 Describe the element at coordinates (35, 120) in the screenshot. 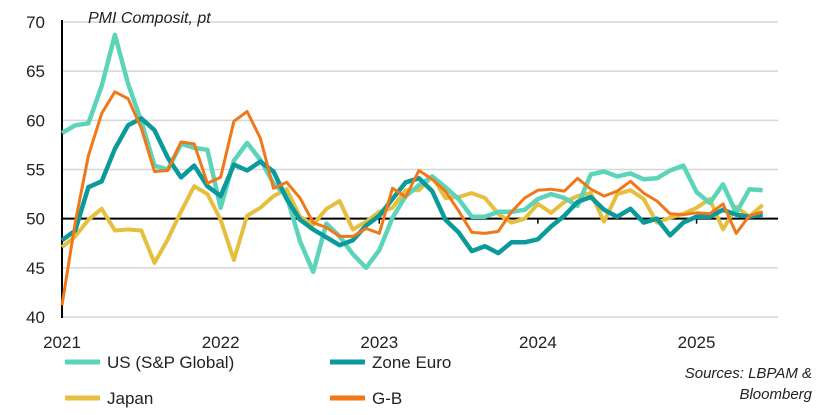

I see `y-tick-label: 60` at that location.